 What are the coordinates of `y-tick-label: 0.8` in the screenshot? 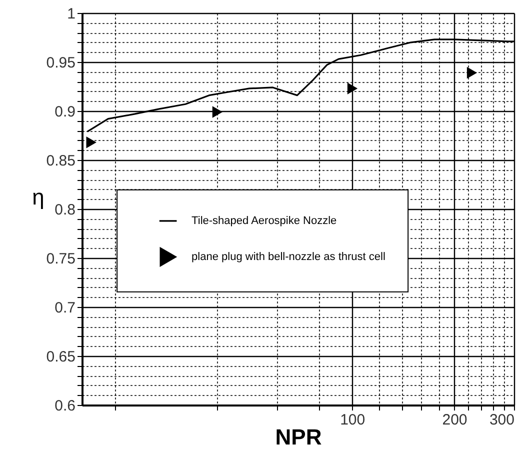 It's located at (65, 210).